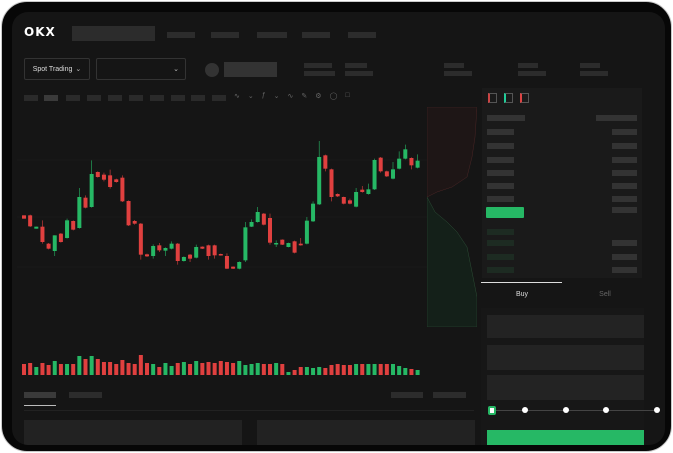 This screenshot has height=453, width=673. I want to click on okx-logo: OKX, so click(40, 32).